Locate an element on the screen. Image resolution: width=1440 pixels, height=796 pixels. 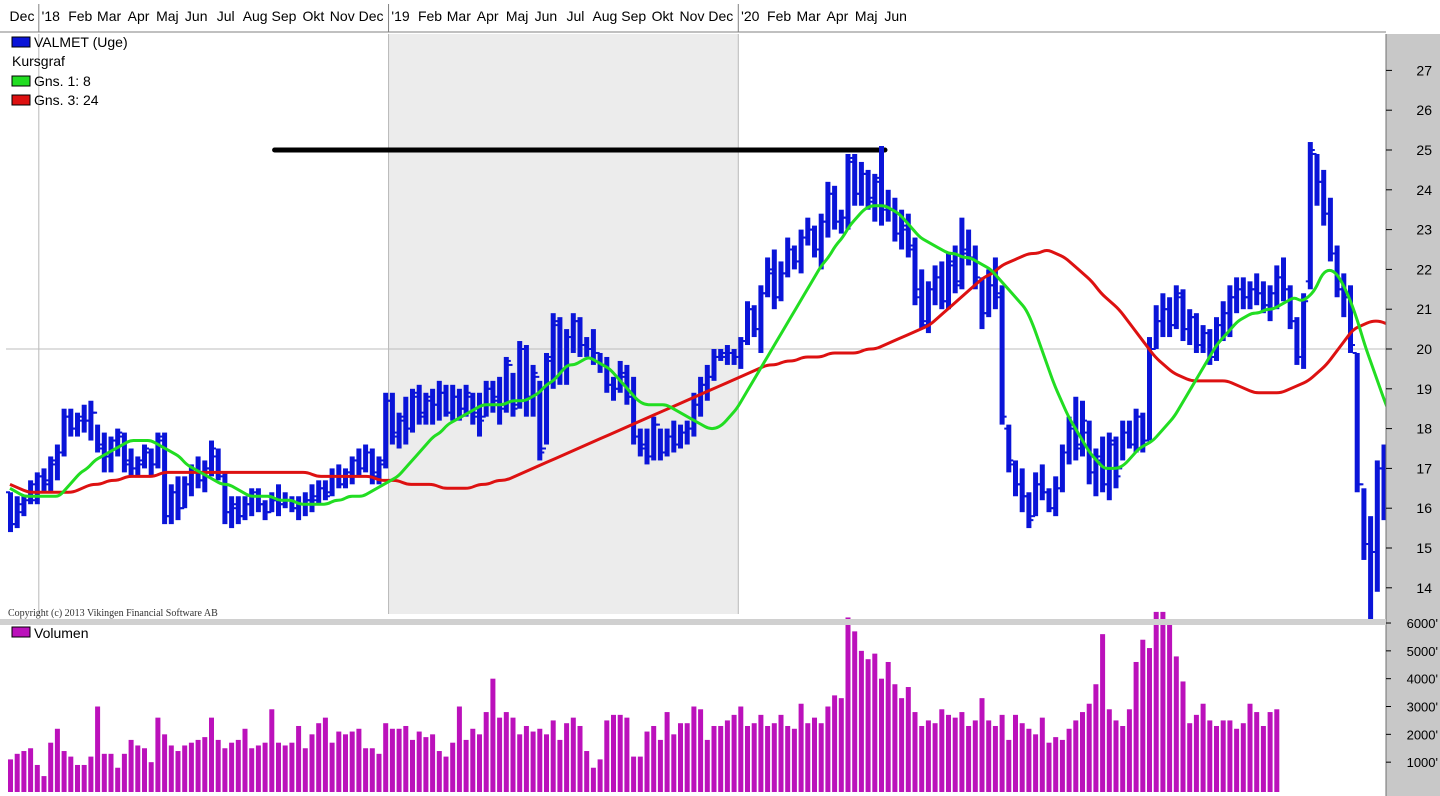
legend-swatch-volumen is located at coordinates (21, 632).